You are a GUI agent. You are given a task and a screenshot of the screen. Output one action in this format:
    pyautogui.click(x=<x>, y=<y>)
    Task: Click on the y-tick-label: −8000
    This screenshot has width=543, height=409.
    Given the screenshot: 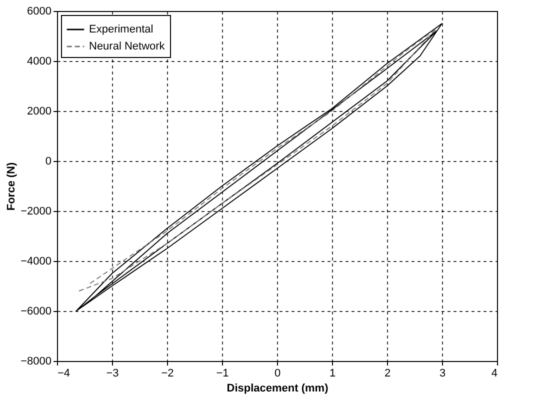 What is the action you would take?
    pyautogui.click(x=36, y=362)
    